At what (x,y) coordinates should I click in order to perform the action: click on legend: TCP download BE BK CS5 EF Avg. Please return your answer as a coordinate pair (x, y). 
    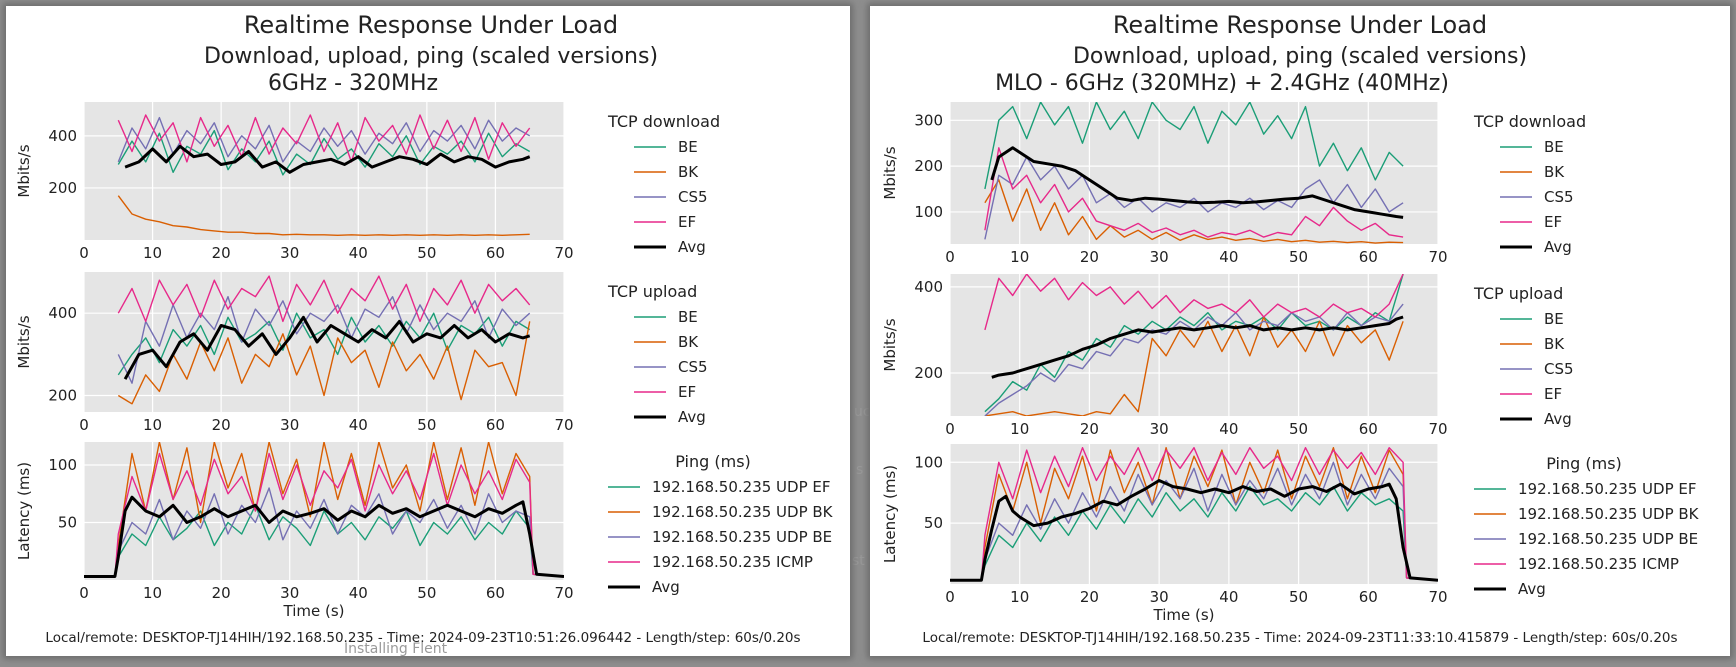
    Looking at the image, I should click on (1529, 184).